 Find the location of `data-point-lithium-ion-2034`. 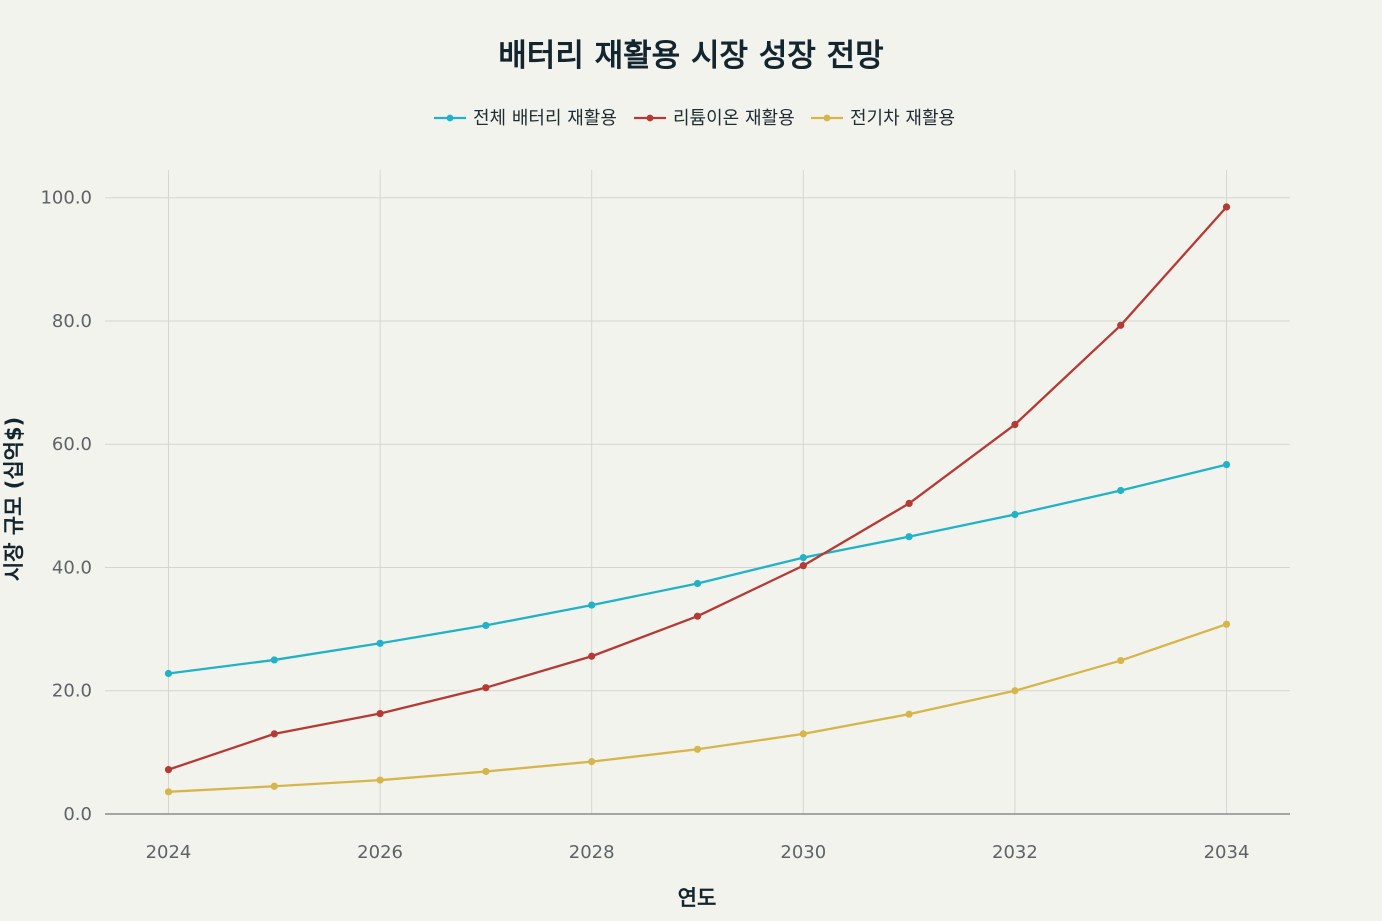

data-point-lithium-ion-2034 is located at coordinates (1226, 207).